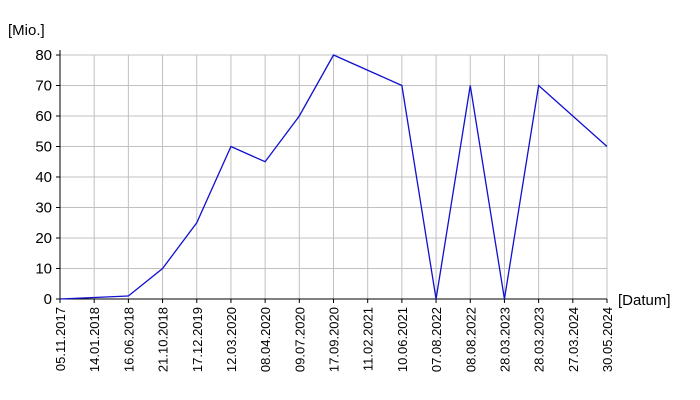  I want to click on x-tick-label: 08.04.2020, so click(265, 339).